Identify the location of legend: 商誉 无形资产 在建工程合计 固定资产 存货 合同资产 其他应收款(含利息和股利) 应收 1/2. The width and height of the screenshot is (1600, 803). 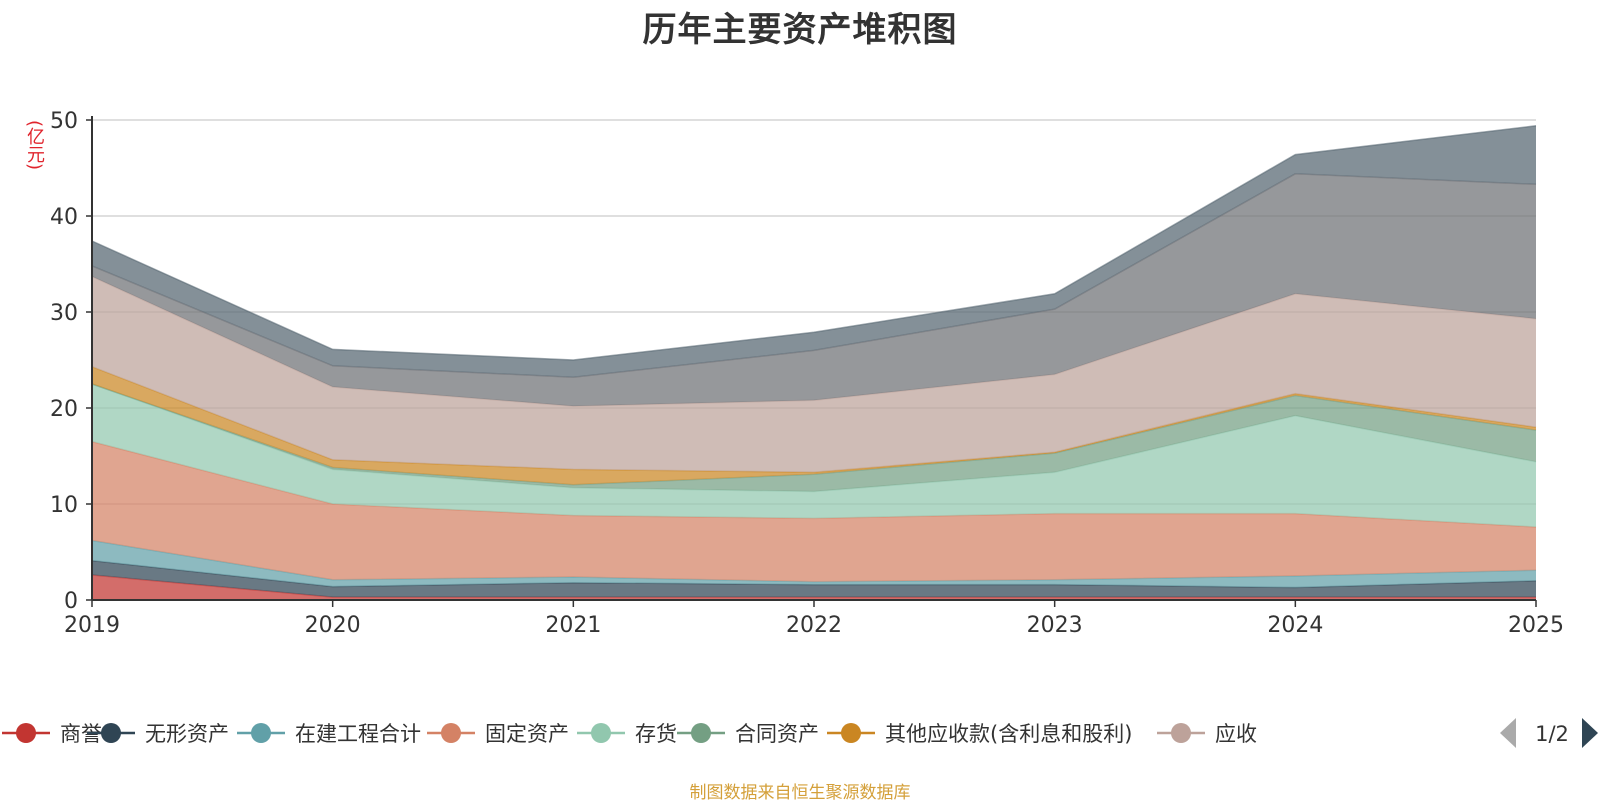
(800, 733).